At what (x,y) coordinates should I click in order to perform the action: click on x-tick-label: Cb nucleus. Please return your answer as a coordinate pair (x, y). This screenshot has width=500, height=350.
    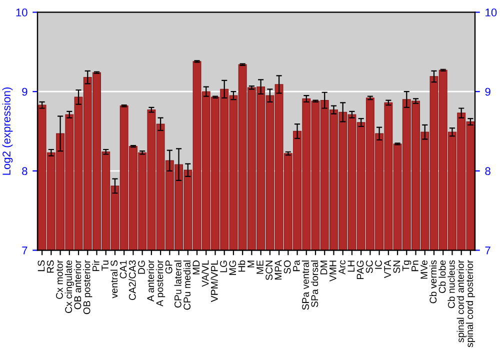
    Looking at the image, I should click on (451, 284).